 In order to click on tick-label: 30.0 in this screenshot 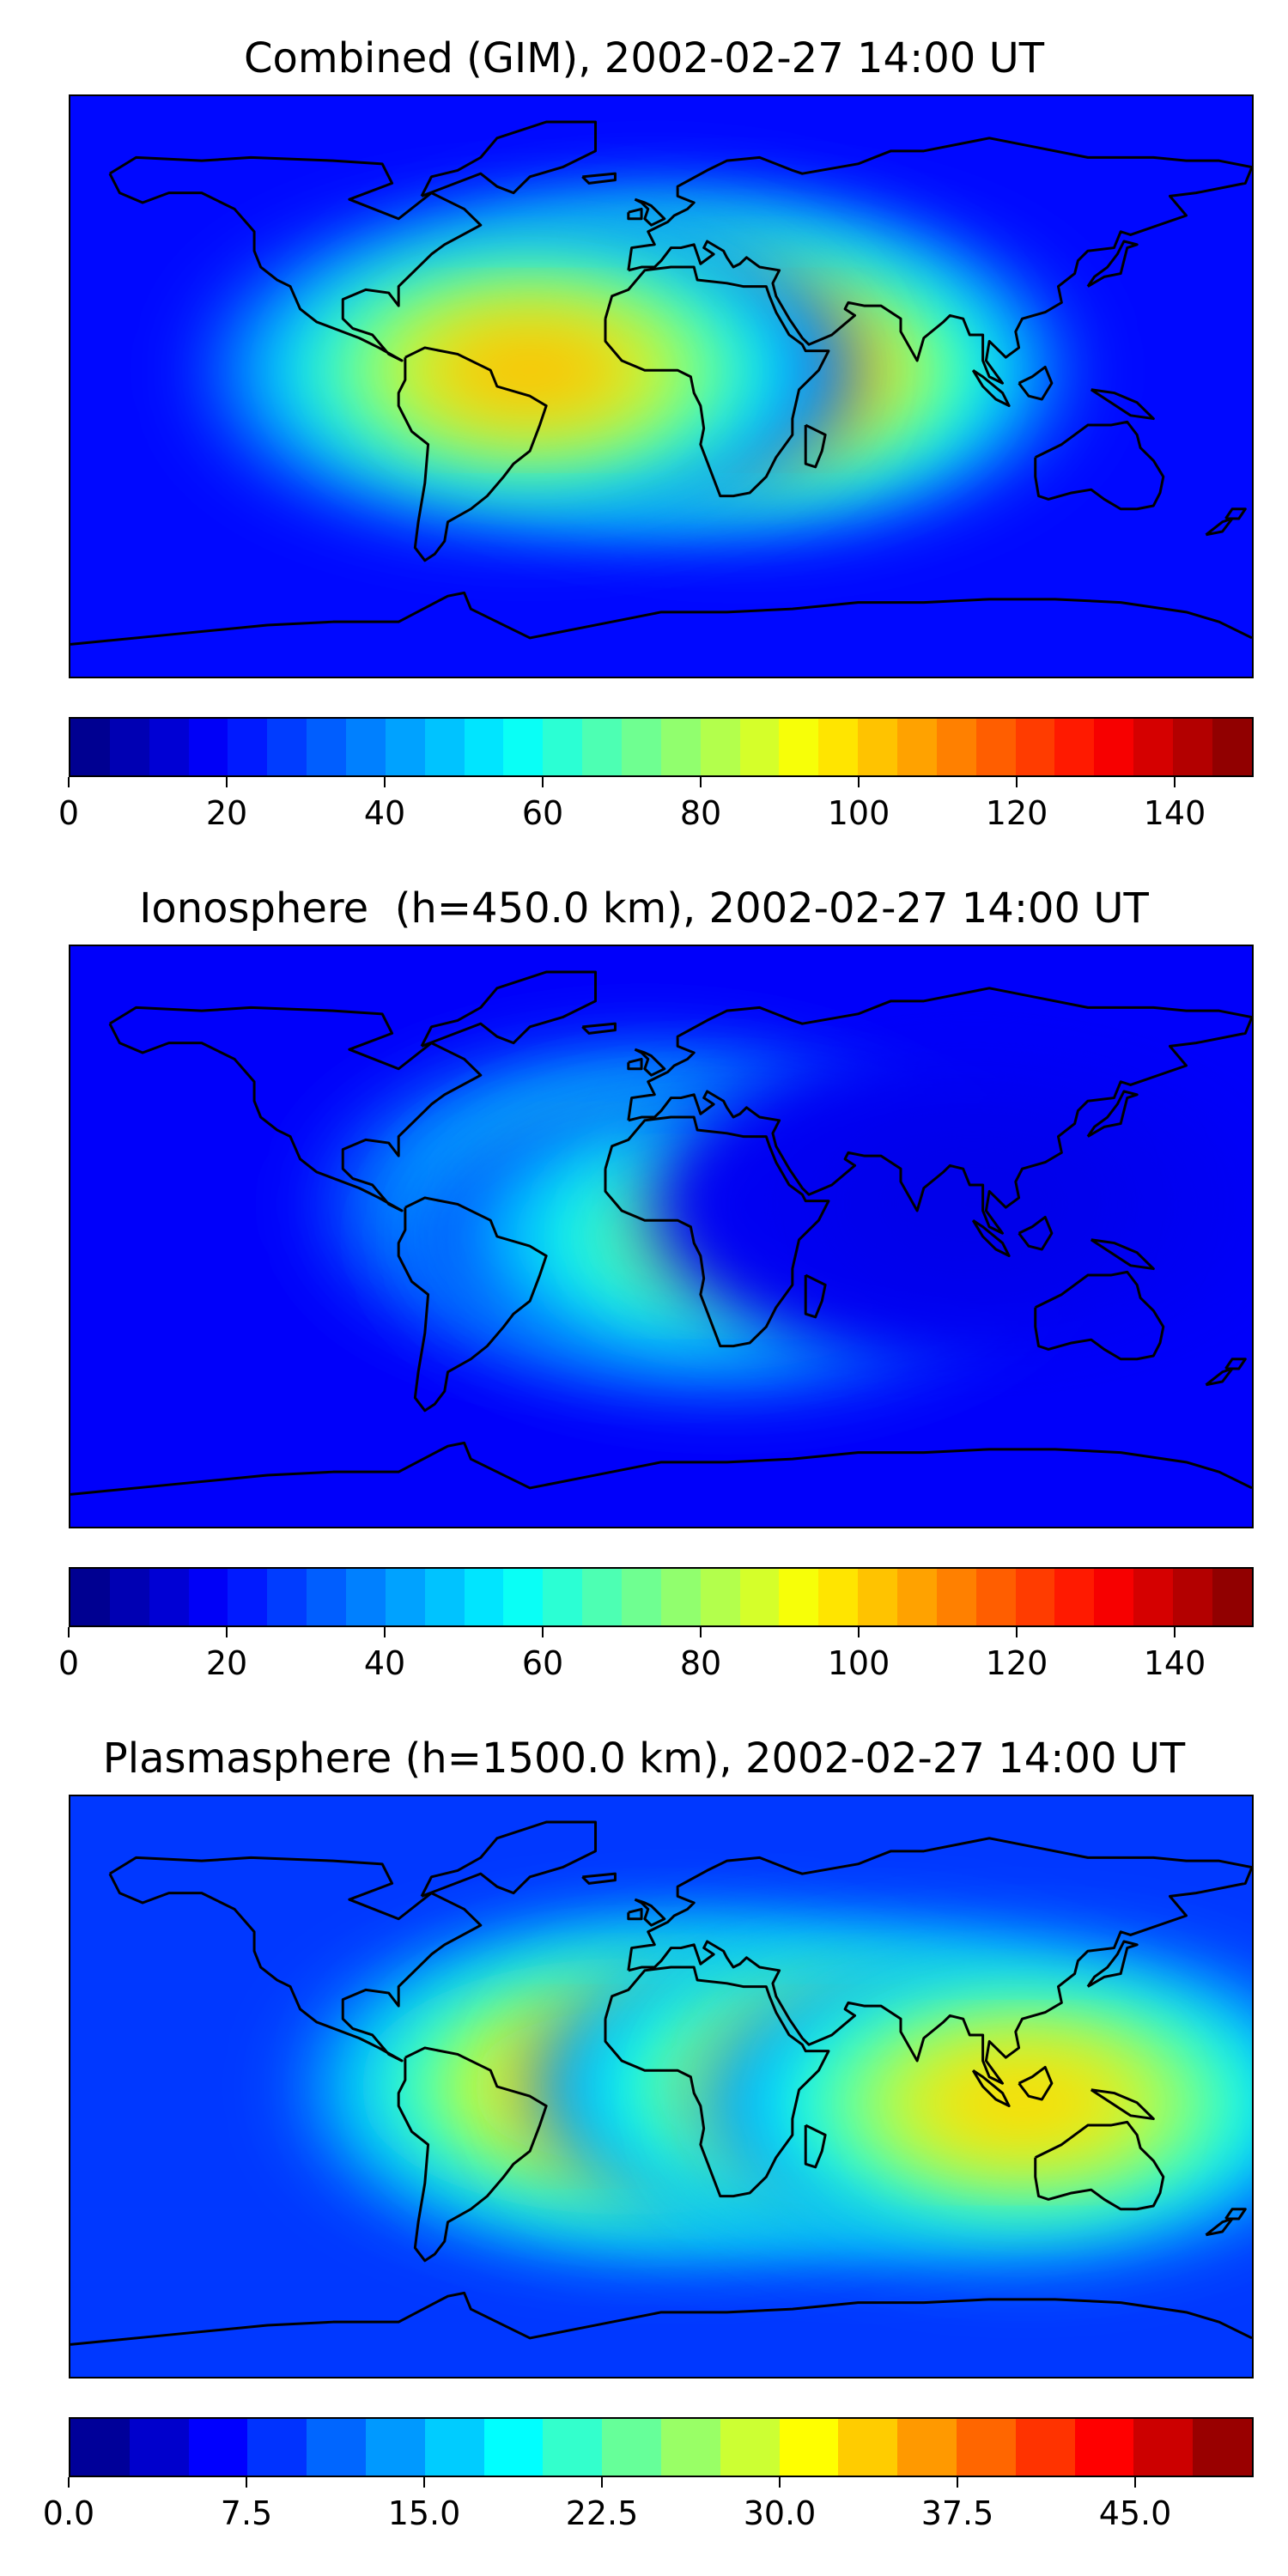, I will do `click(780, 2513)`.